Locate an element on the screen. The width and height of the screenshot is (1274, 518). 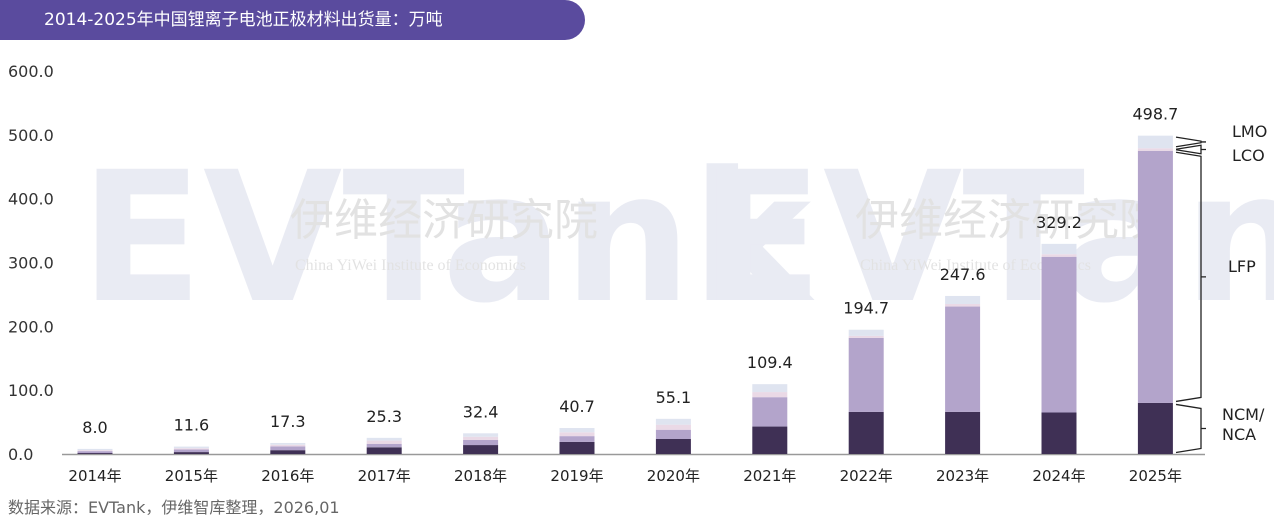
total-data-label: 329.2 is located at coordinates (1059, 222).